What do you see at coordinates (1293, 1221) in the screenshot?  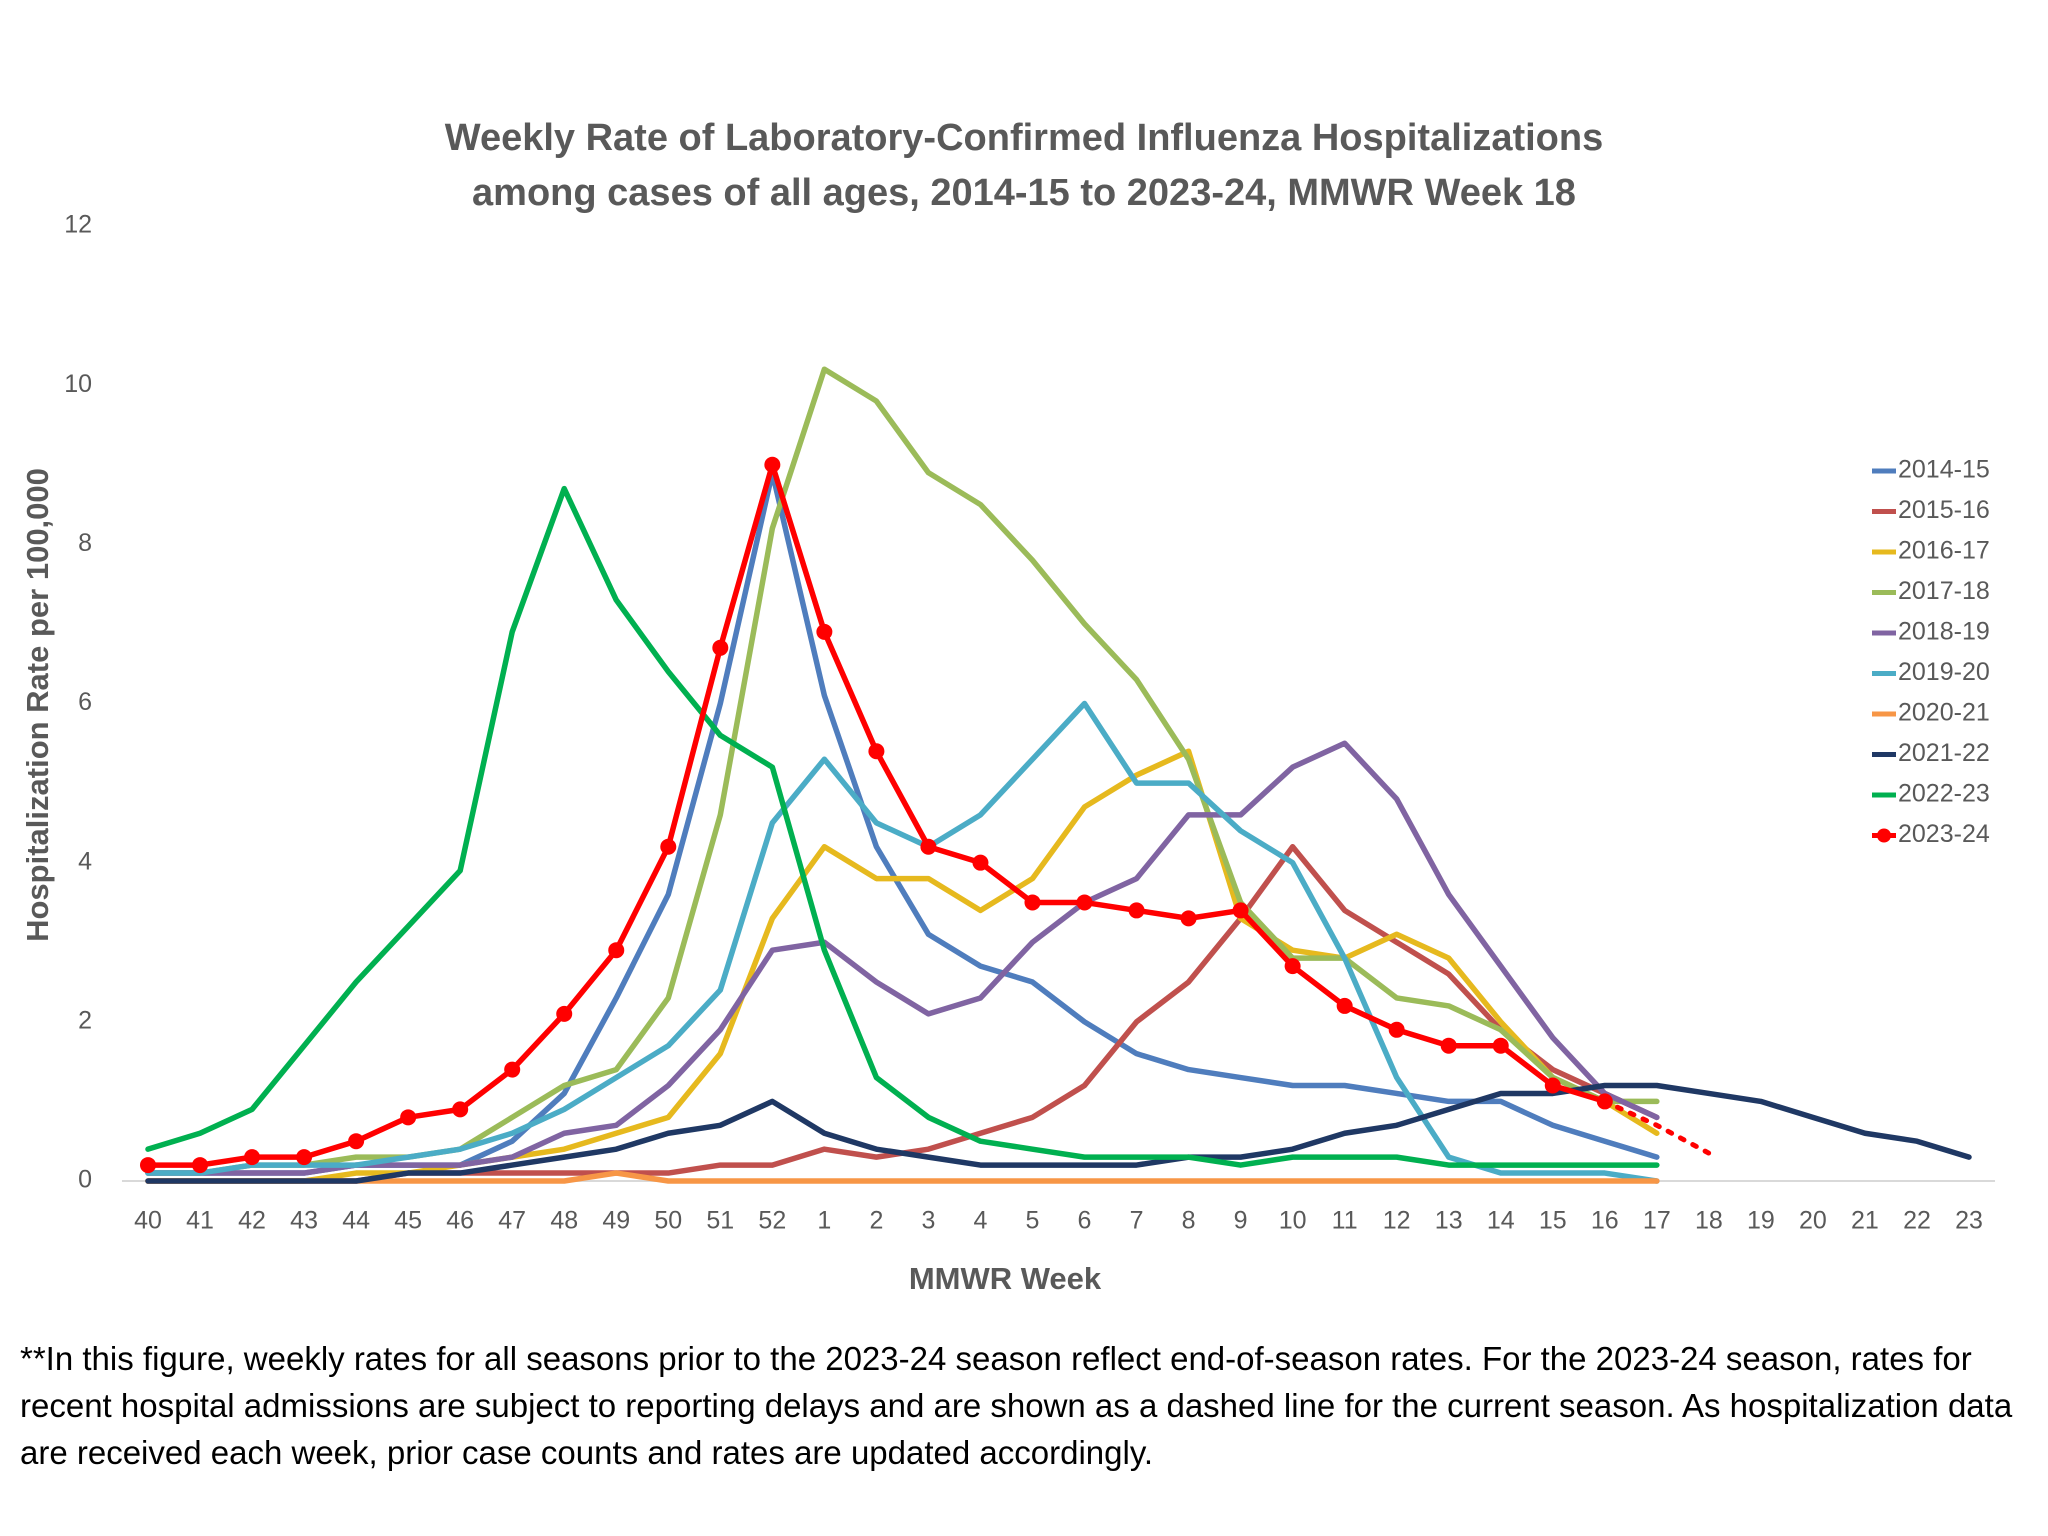 I see `x-tick-label: 10` at bounding box center [1293, 1221].